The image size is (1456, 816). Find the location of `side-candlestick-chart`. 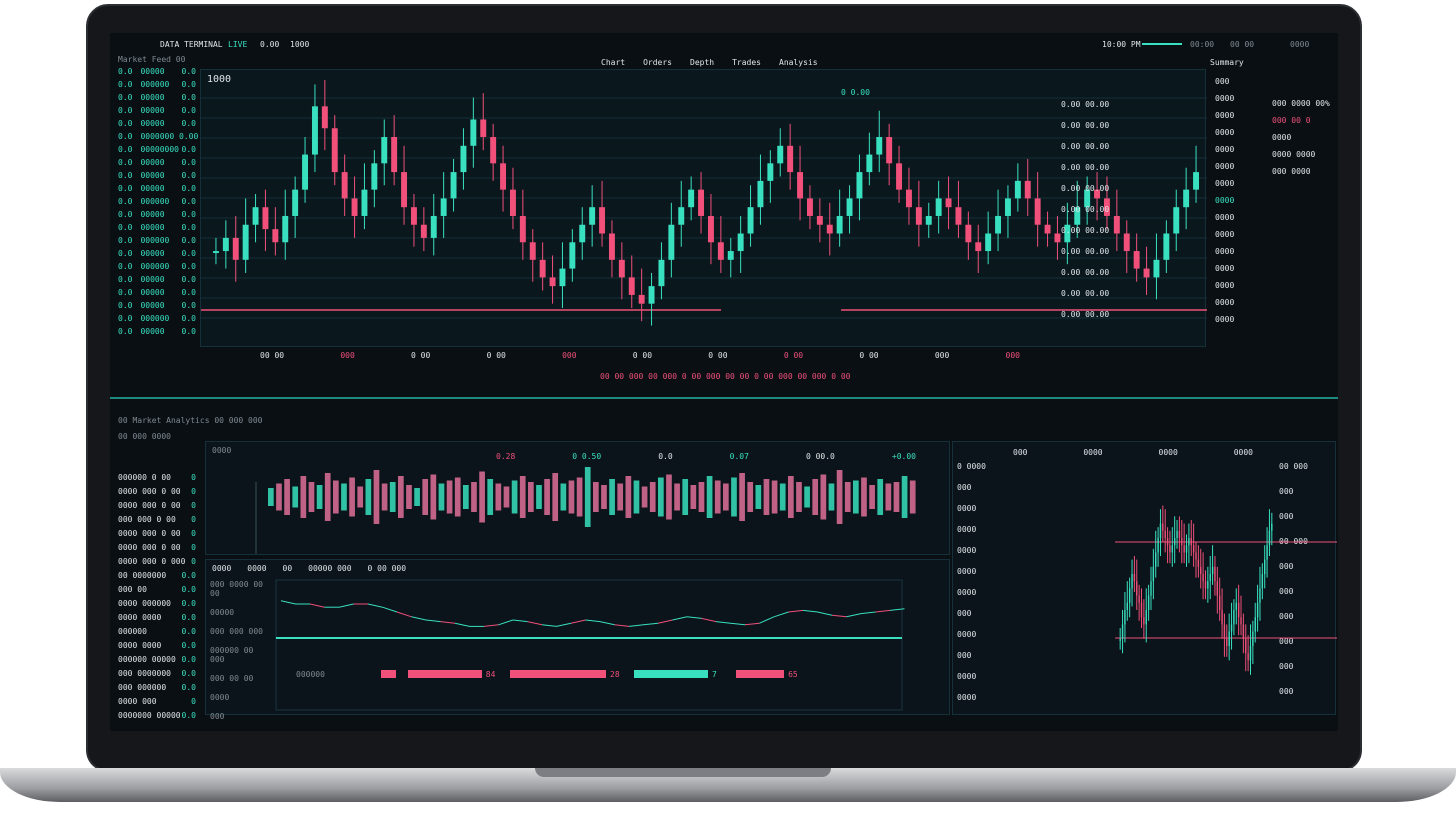

side-candlestick-chart is located at coordinates (1145, 579).